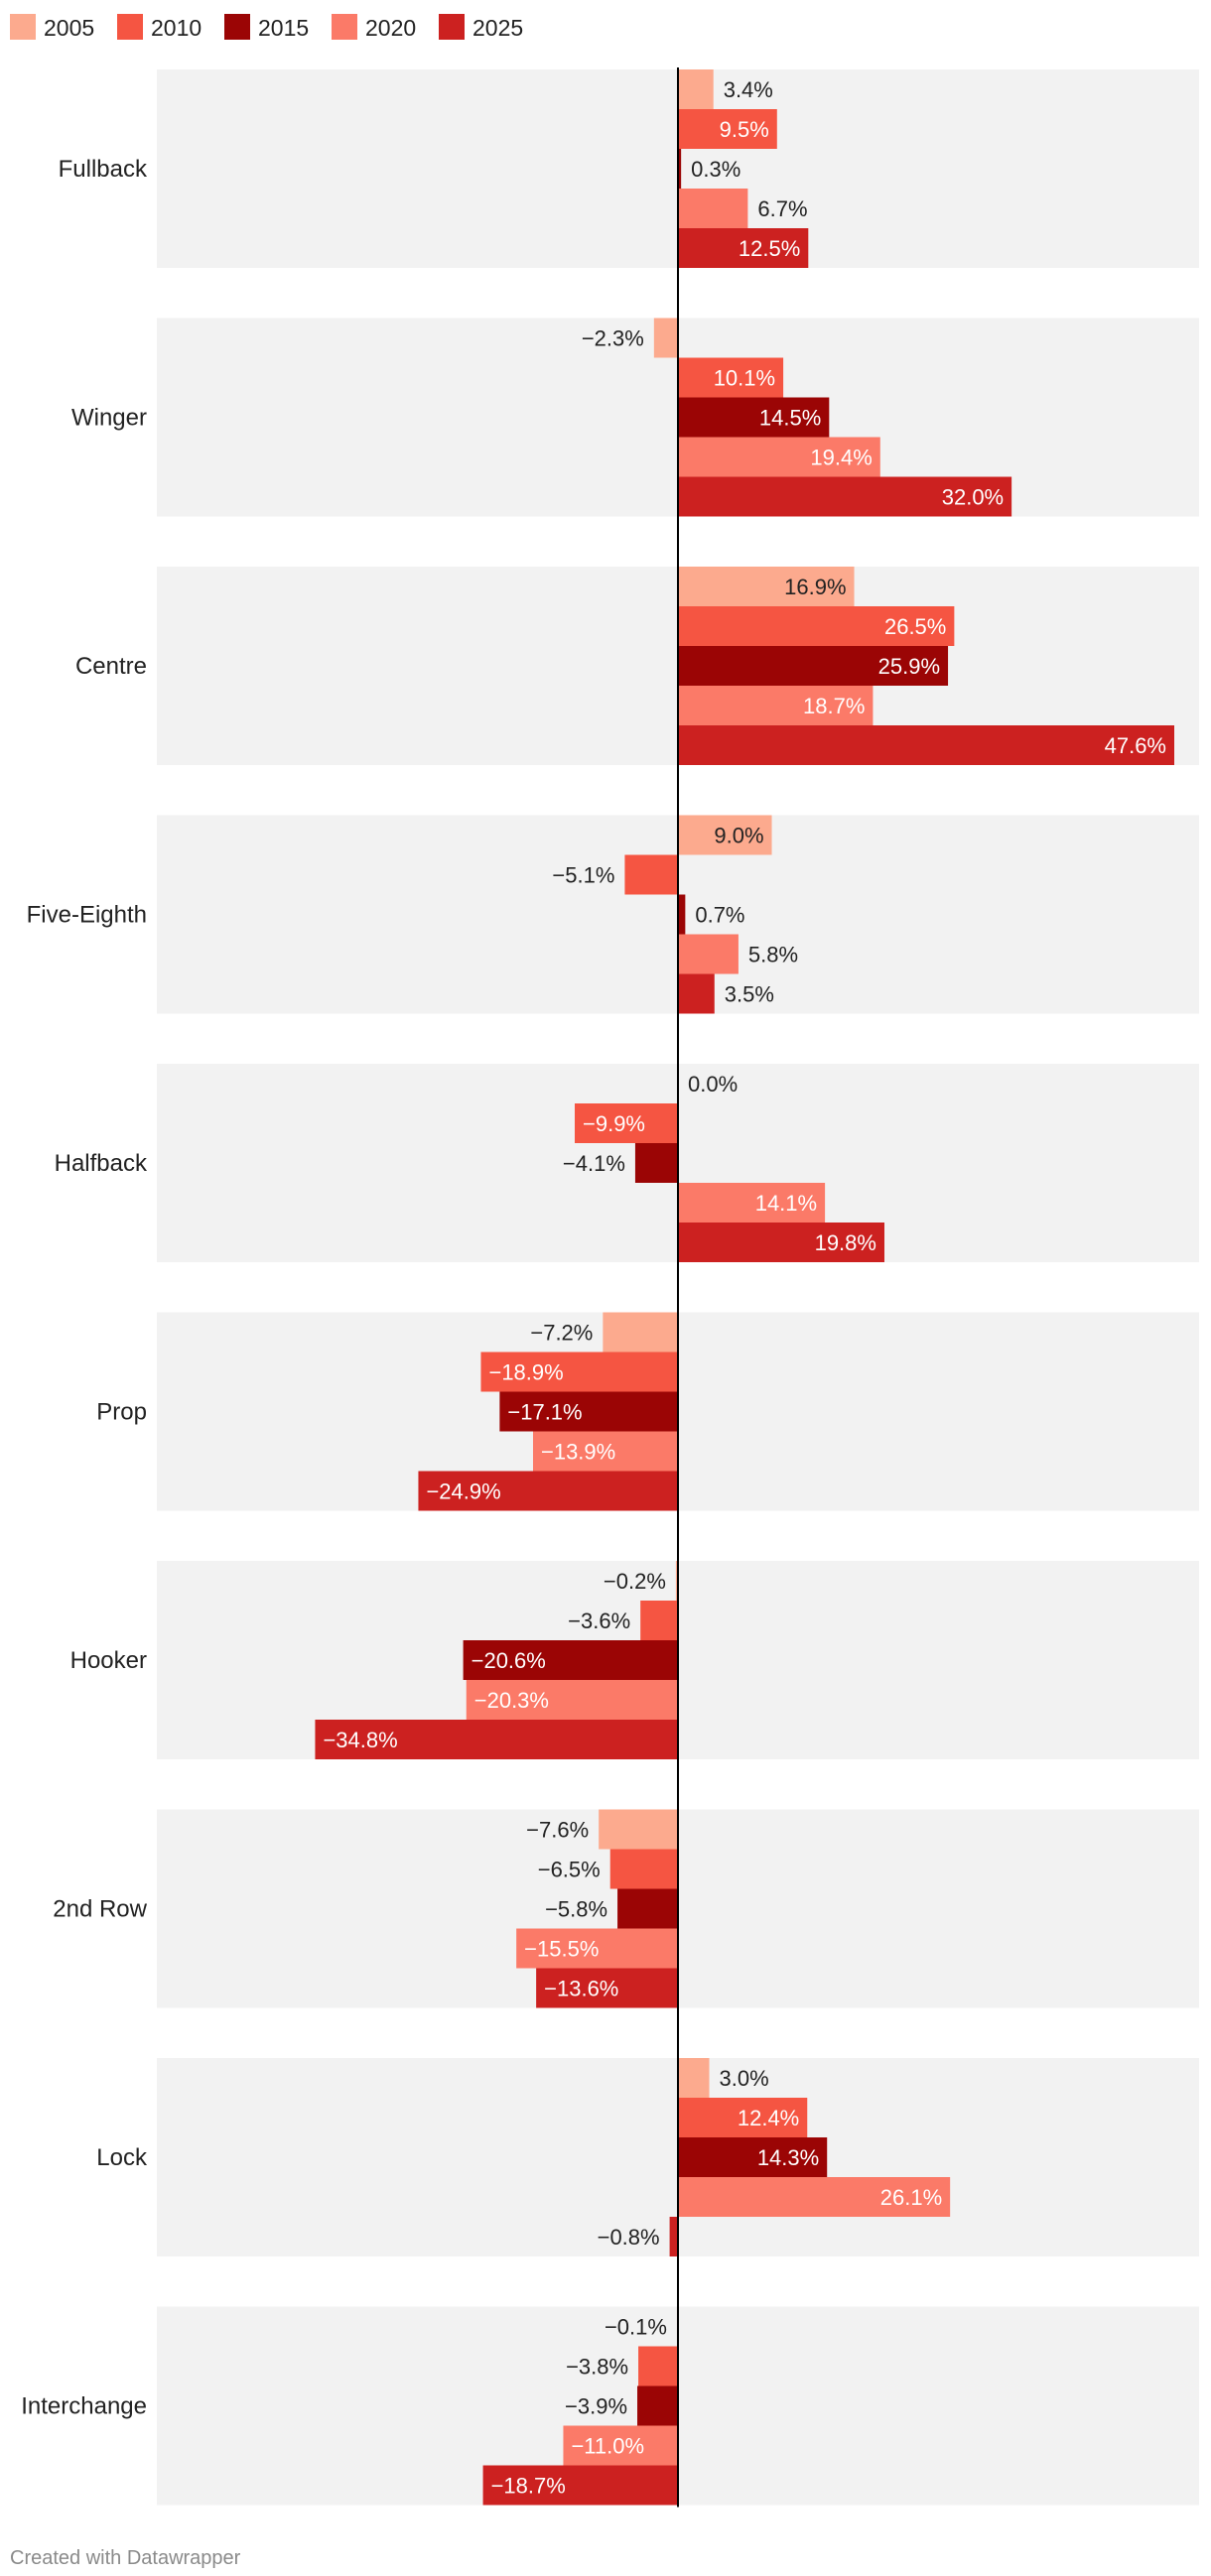 The image size is (1211, 2576). I want to click on legend-label: 2010, so click(176, 28).